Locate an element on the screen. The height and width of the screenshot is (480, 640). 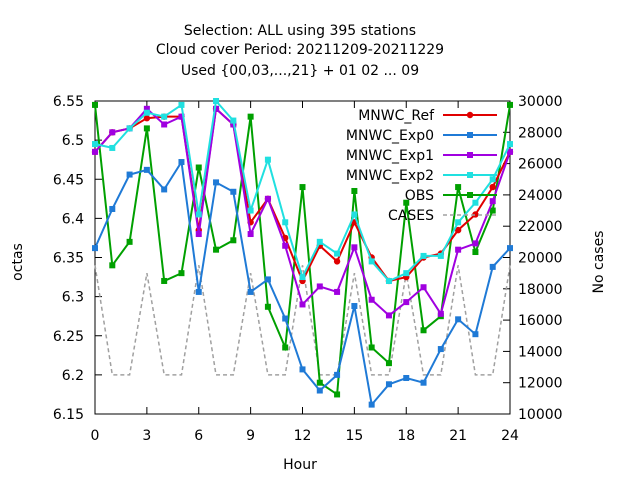
y-tick-label: 6.2 is located at coordinates (73, 376).